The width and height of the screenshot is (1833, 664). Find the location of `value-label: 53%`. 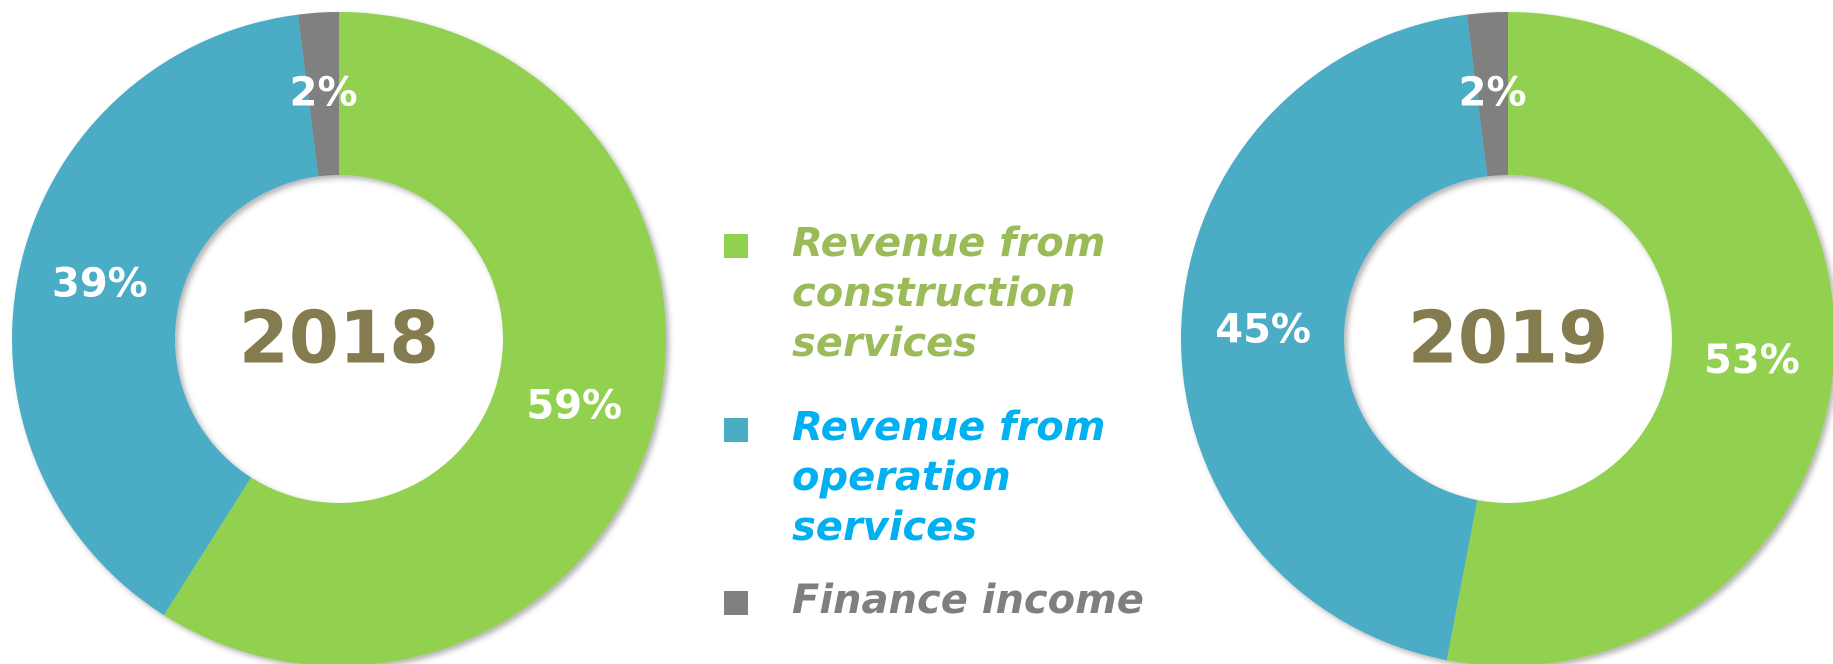

value-label: 53% is located at coordinates (1752, 360).